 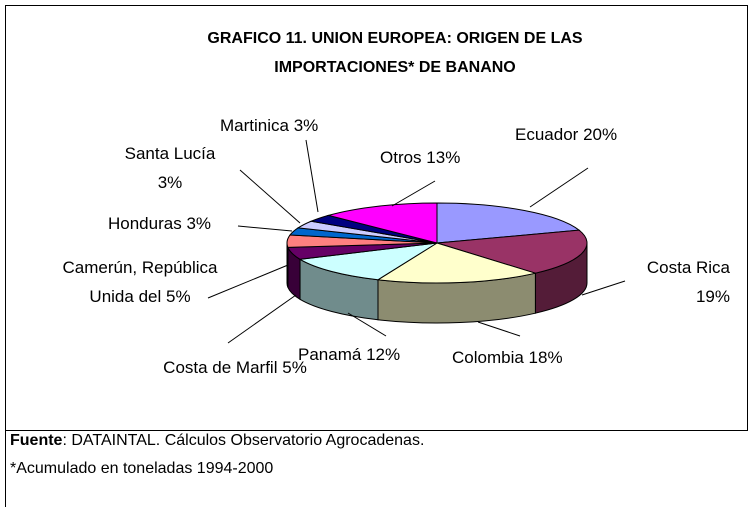 I want to click on value-label: 12%, so click(x=383, y=354).